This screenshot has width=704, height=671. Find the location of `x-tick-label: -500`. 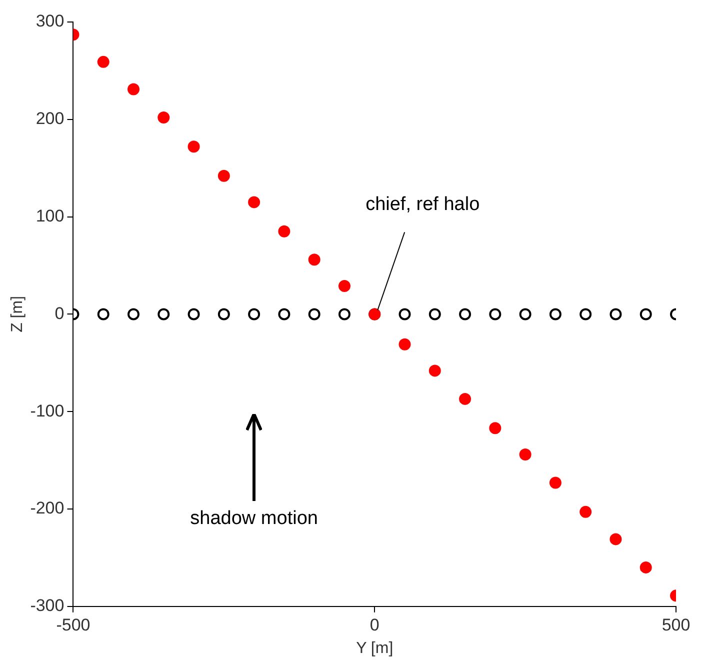

x-tick-label: -500 is located at coordinates (73, 624).